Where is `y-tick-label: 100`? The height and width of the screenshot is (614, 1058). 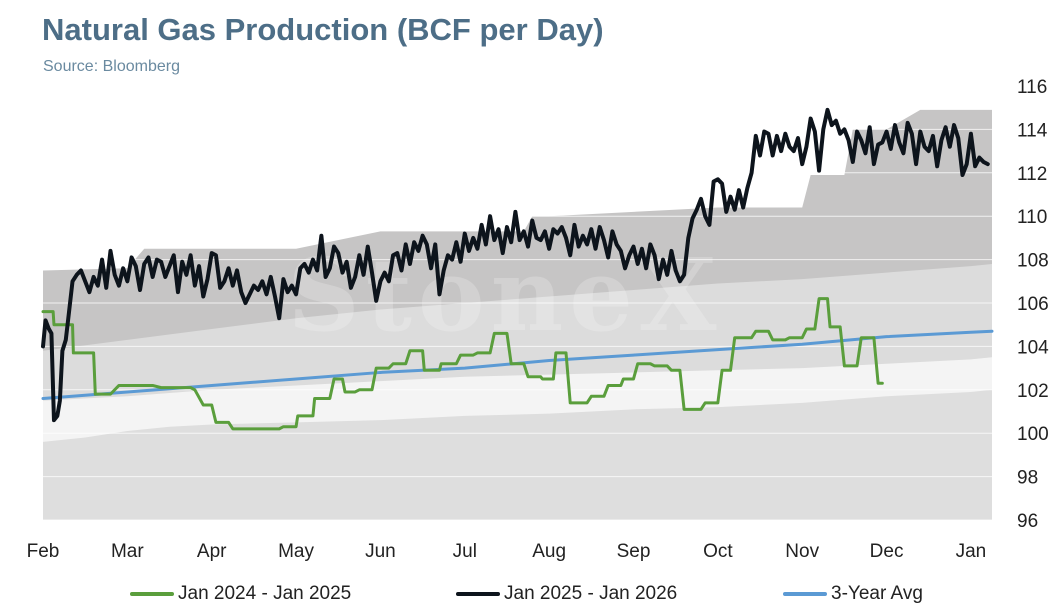 y-tick-label: 100 is located at coordinates (1033, 434).